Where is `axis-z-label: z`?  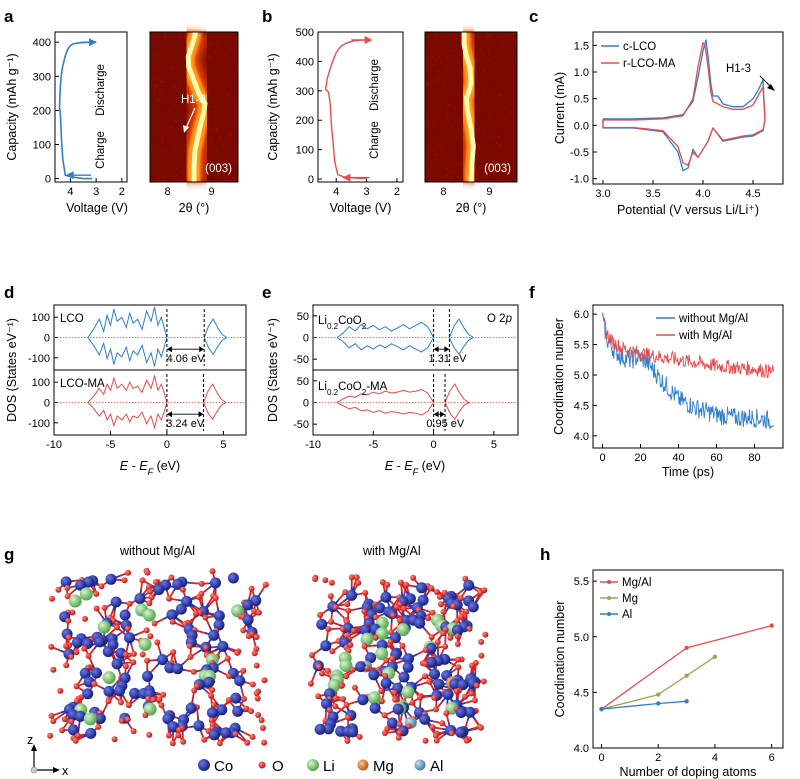 axis-z-label: z is located at coordinates (30, 740).